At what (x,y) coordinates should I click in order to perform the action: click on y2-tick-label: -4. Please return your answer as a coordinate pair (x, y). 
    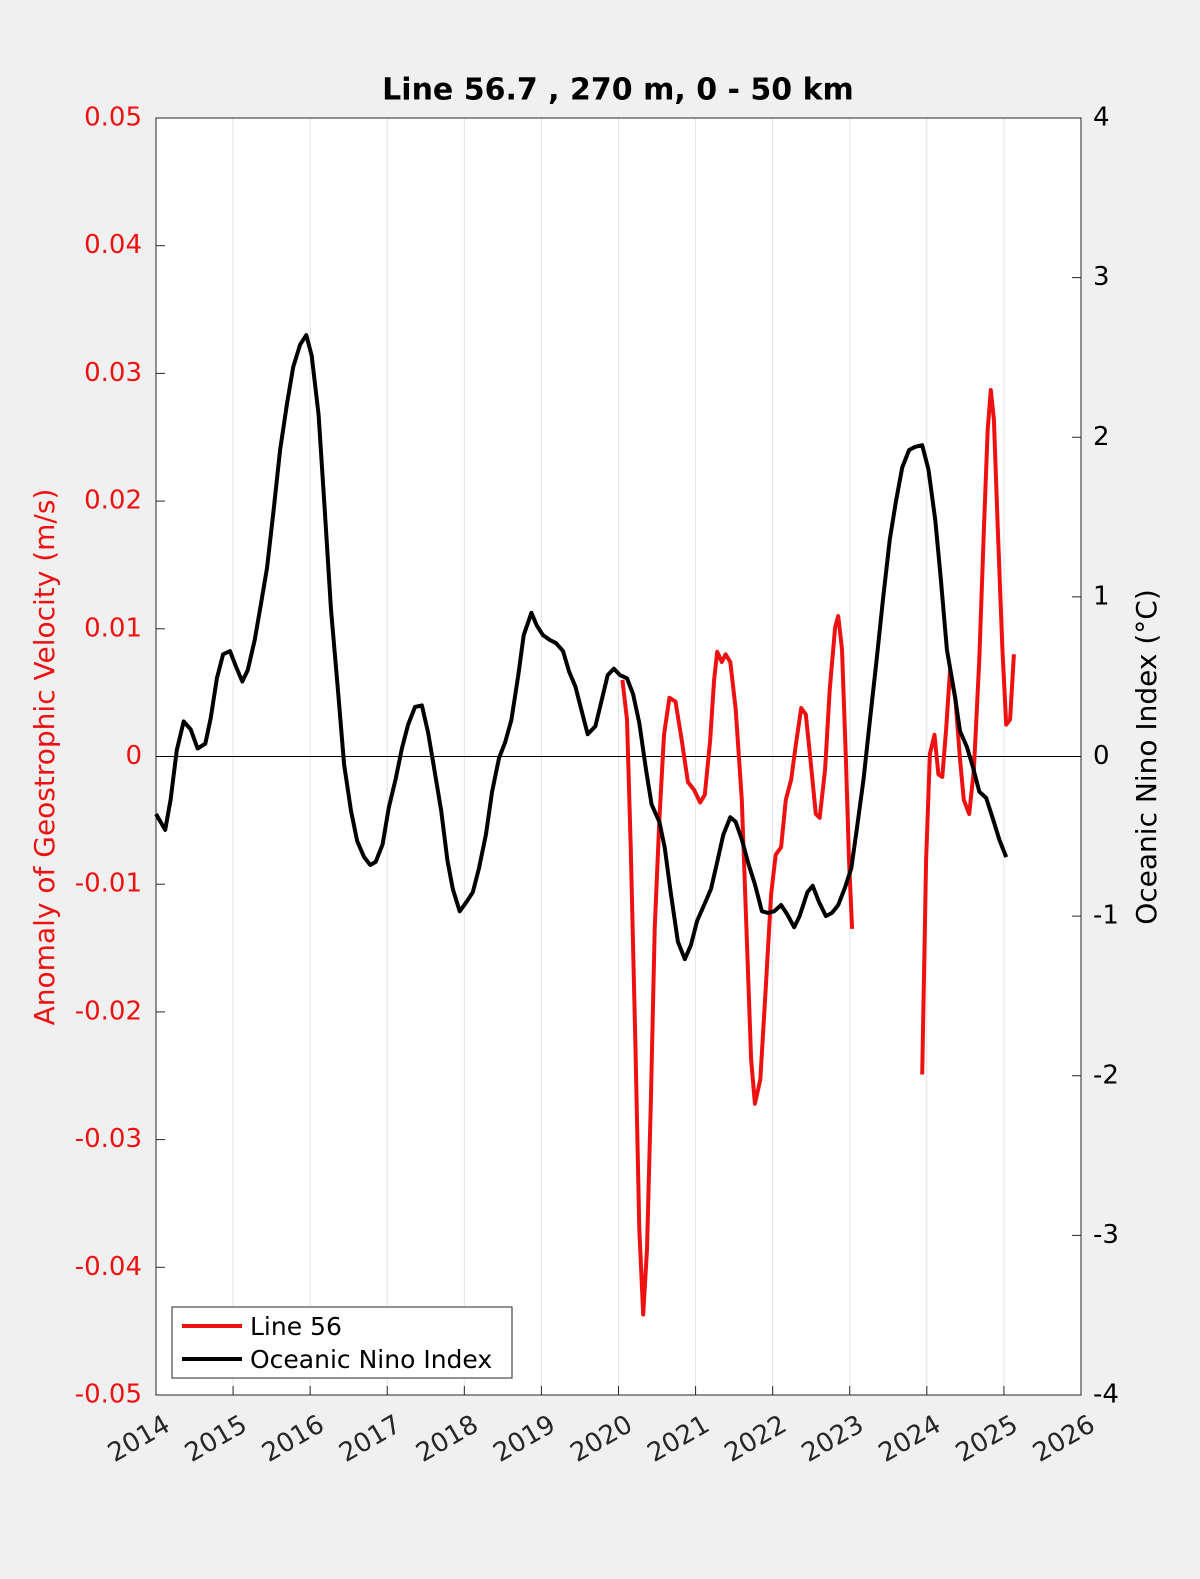
    Looking at the image, I should click on (1106, 1395).